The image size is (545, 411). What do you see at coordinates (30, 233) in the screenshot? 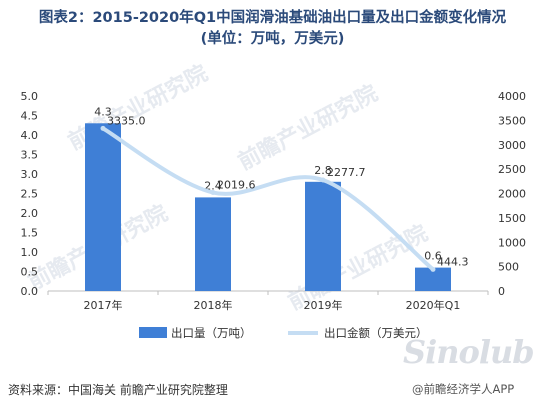
I see `y-left-tick-label: 1.5` at bounding box center [30, 233].